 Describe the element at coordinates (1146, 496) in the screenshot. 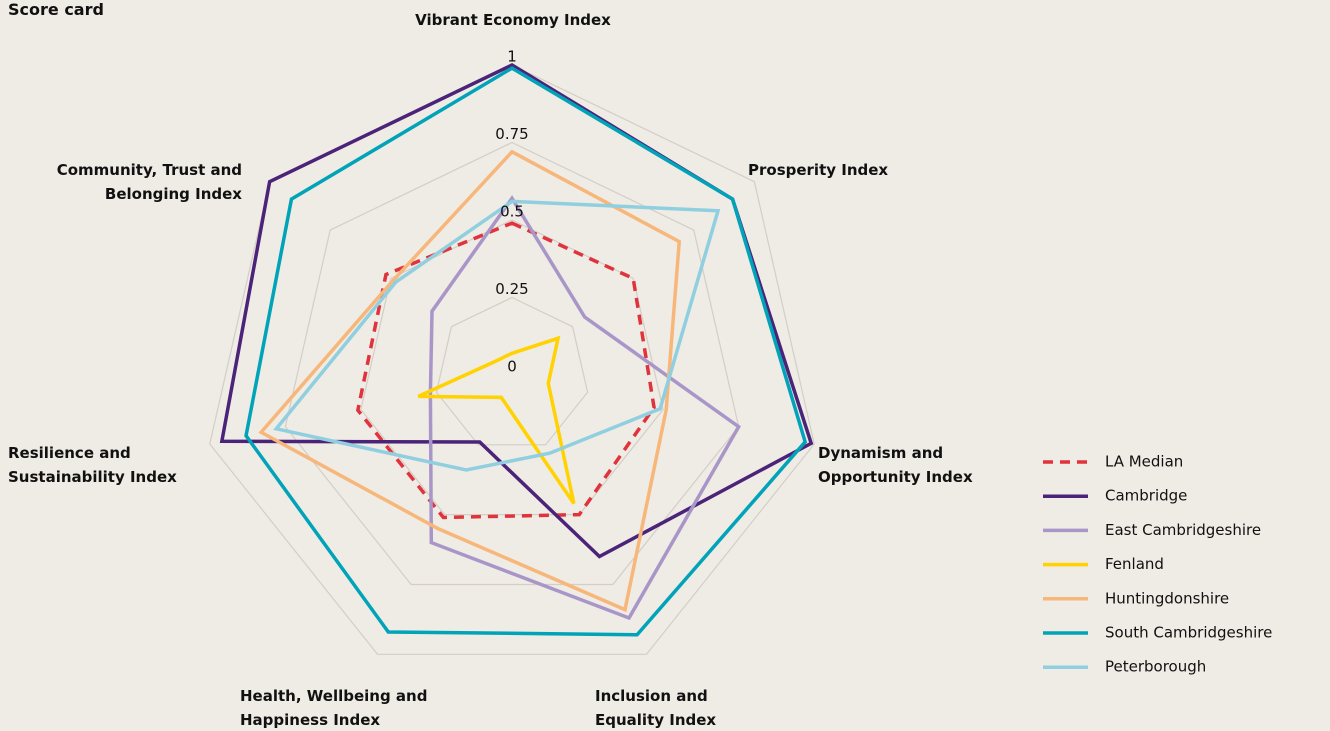

I see `legend-label: Cambridge` at that location.